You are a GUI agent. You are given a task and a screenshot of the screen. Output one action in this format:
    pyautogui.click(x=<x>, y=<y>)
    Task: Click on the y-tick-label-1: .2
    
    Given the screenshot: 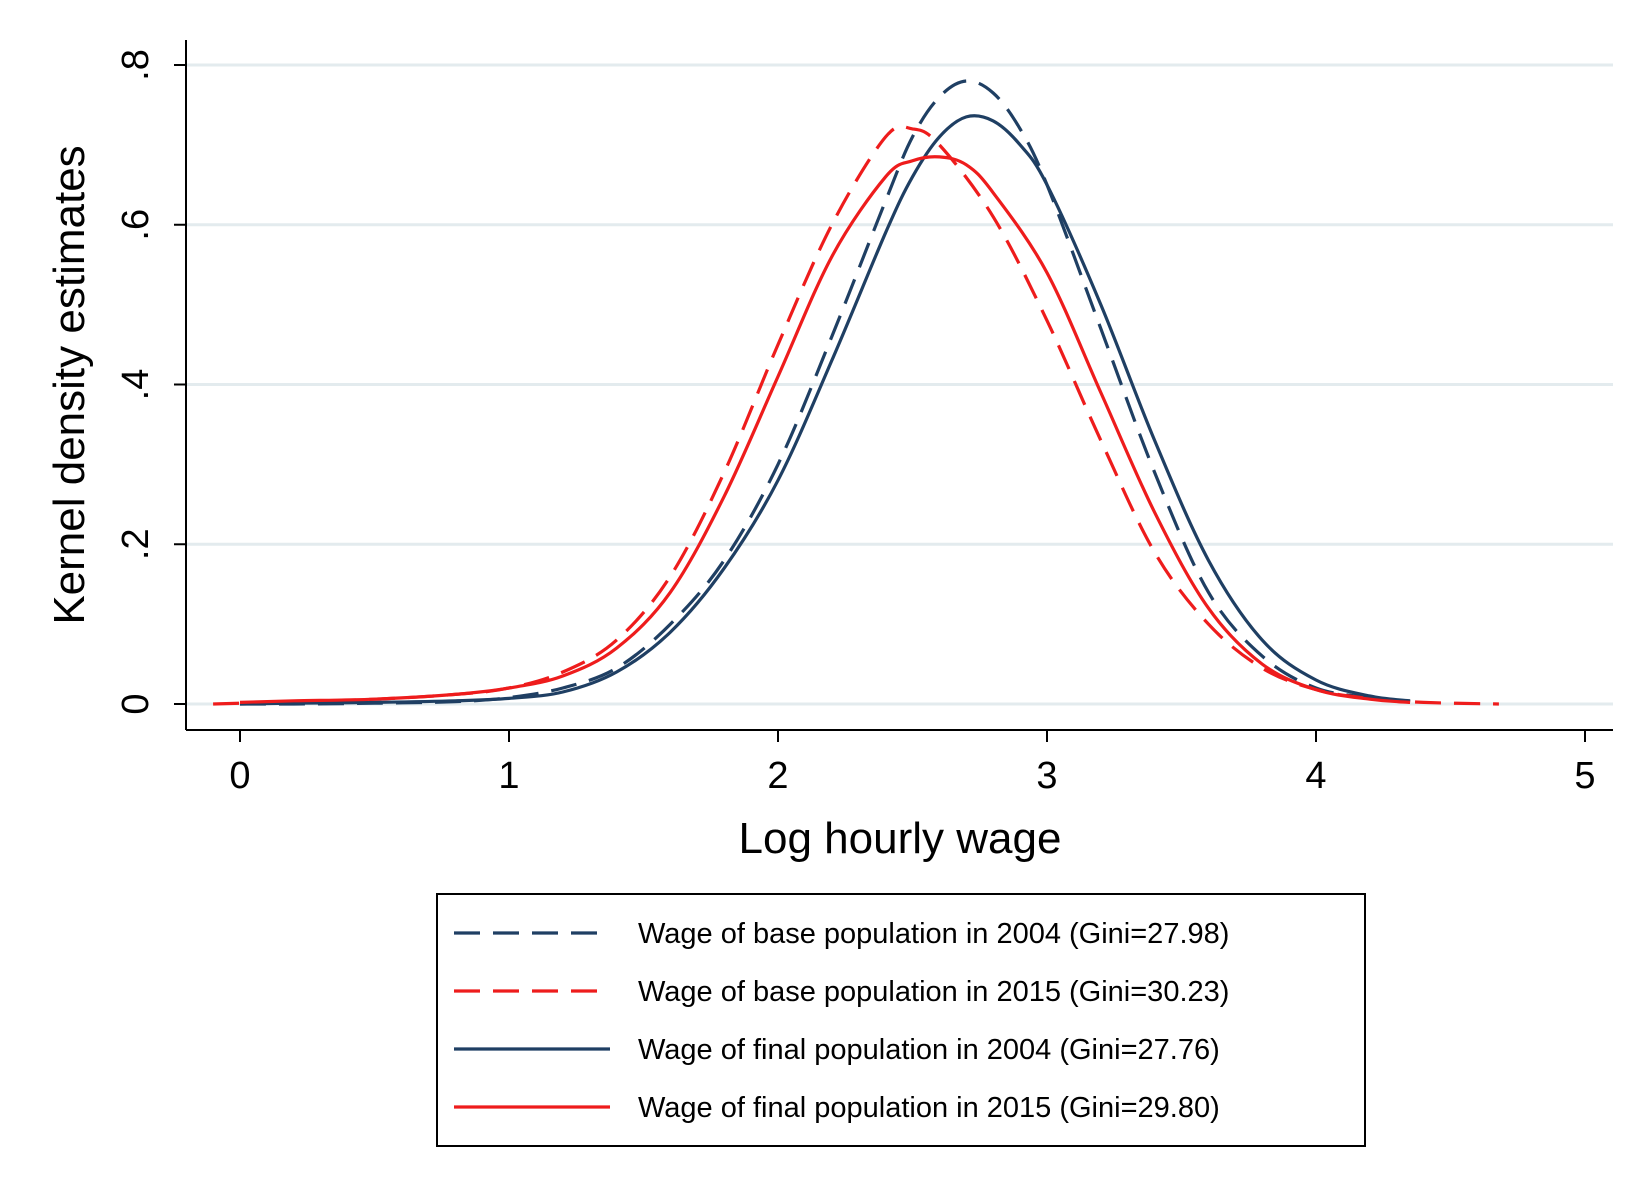 What is the action you would take?
    pyautogui.click(x=136, y=544)
    